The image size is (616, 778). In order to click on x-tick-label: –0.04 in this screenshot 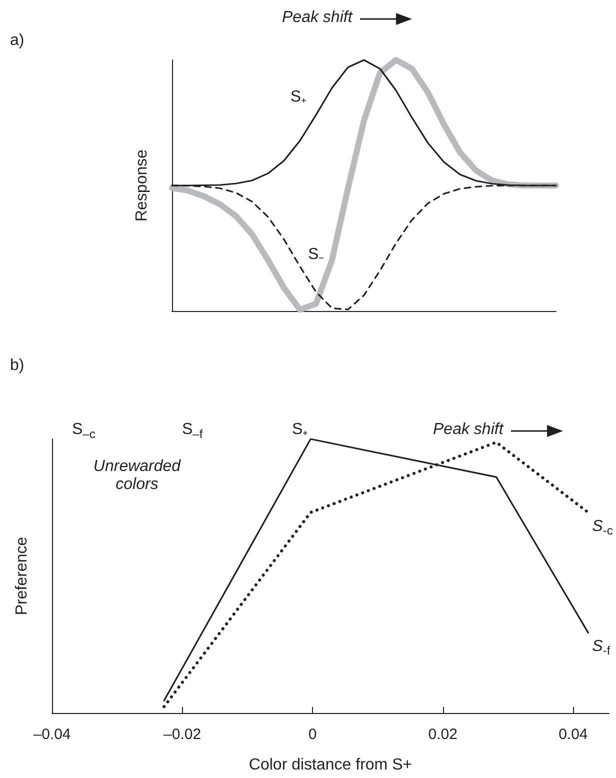, I will do `click(52, 734)`.